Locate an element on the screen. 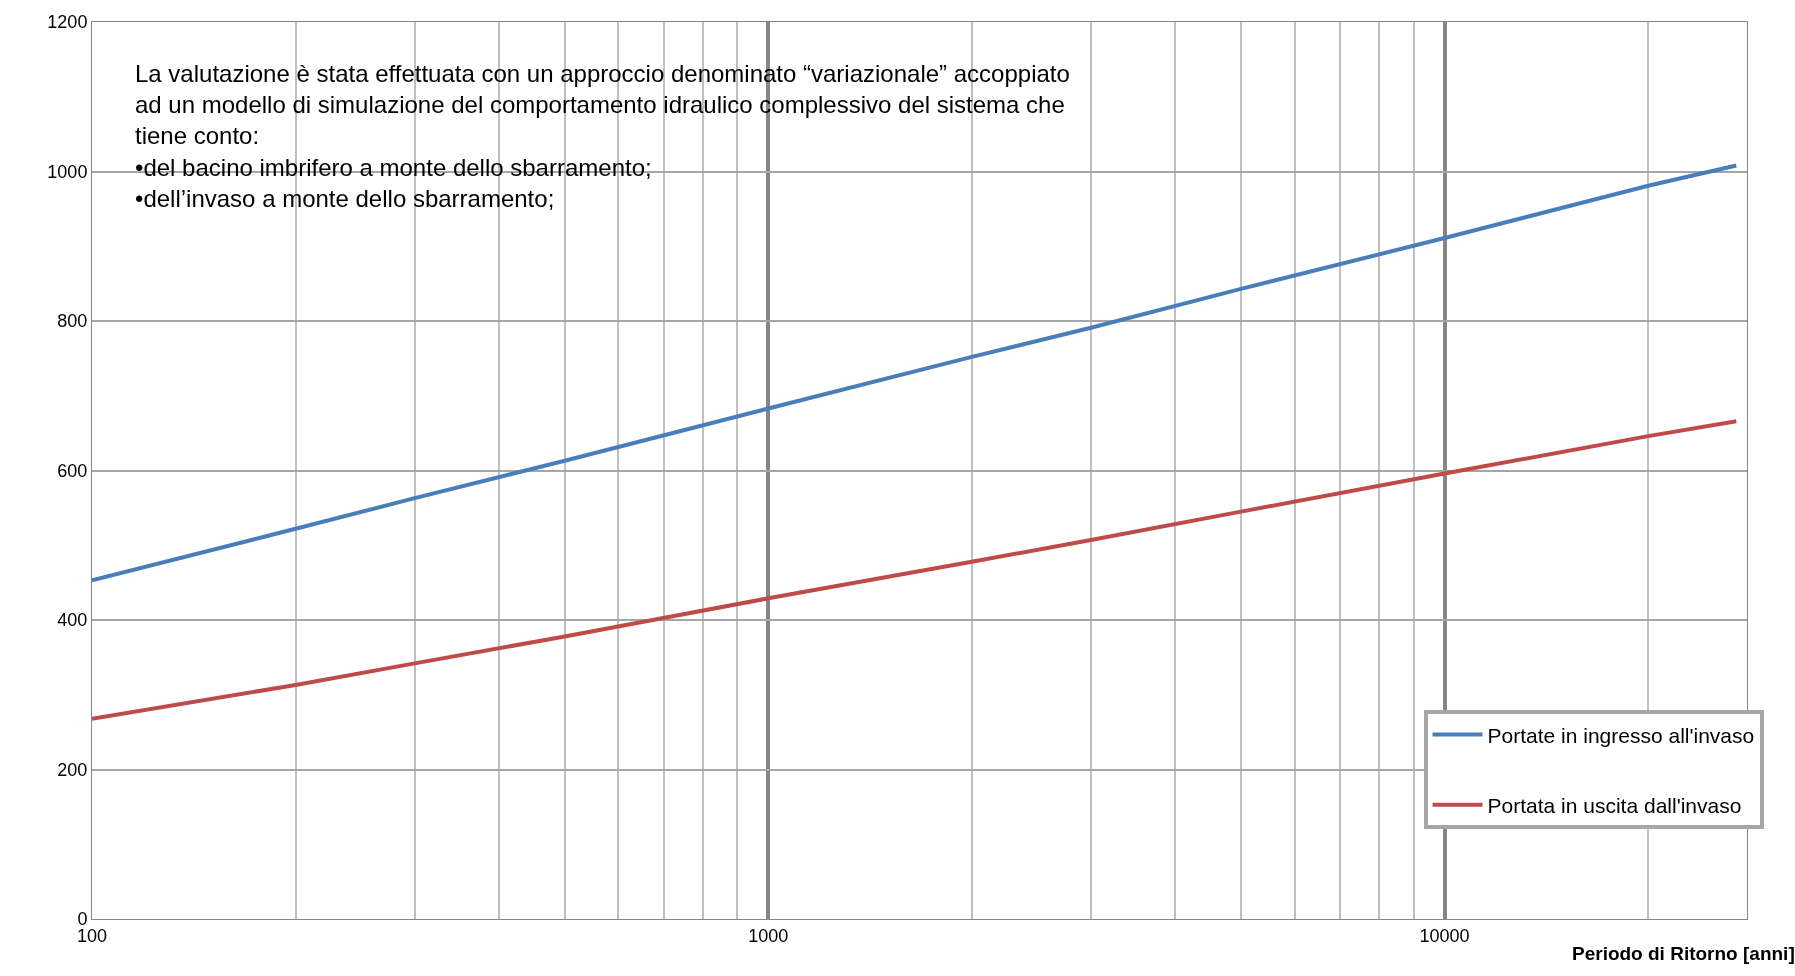 The height and width of the screenshot is (976, 1795). y-tick-label: 1200 is located at coordinates (67, 22).